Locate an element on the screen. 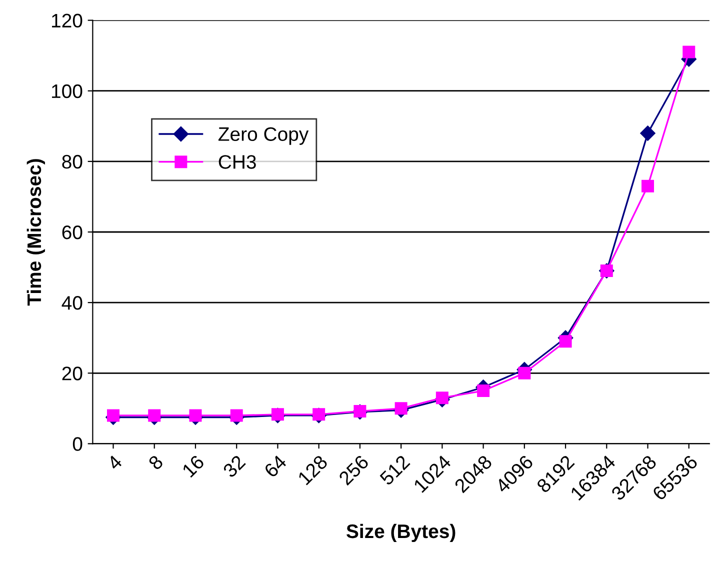 The height and width of the screenshot is (580, 713). y-tick-label: 120 is located at coordinates (67, 21).